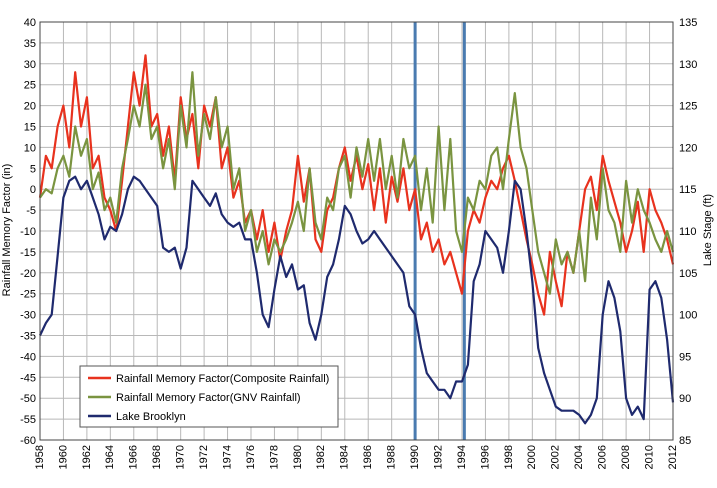 This screenshot has height=488, width=717. What do you see at coordinates (688, 107) in the screenshot?
I see `y-right-tick-label-125: 125` at bounding box center [688, 107].